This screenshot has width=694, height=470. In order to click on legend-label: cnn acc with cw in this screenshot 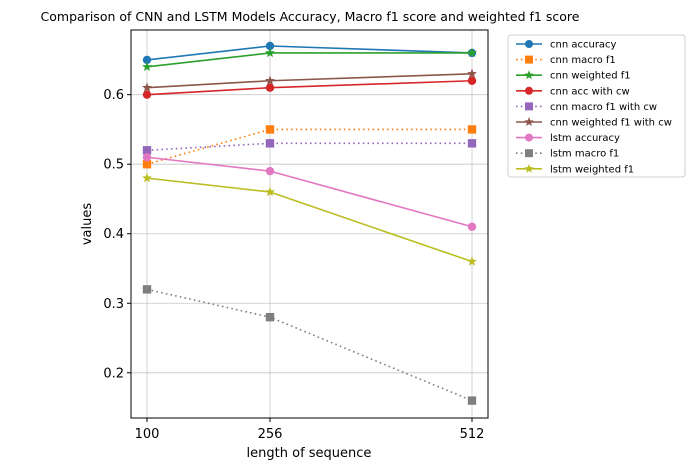, I will do `click(590, 91)`.